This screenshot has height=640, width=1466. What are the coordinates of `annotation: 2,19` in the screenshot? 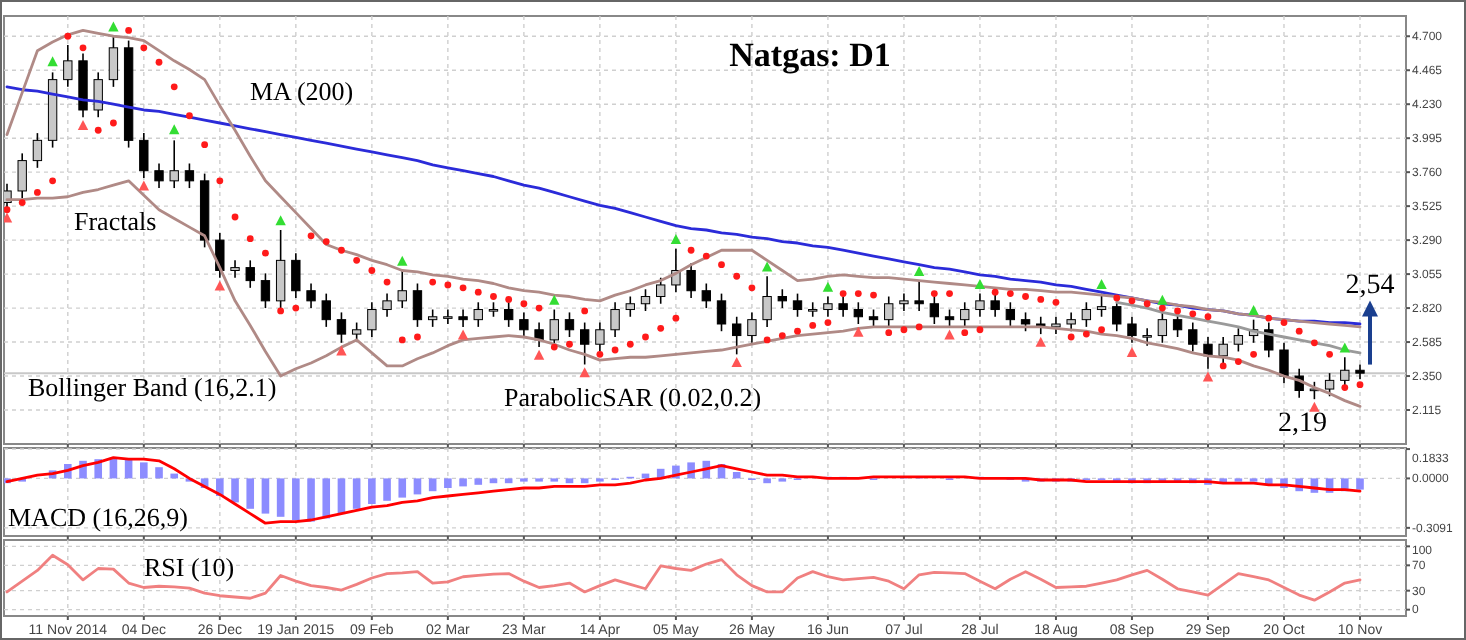 It's located at (1302, 424).